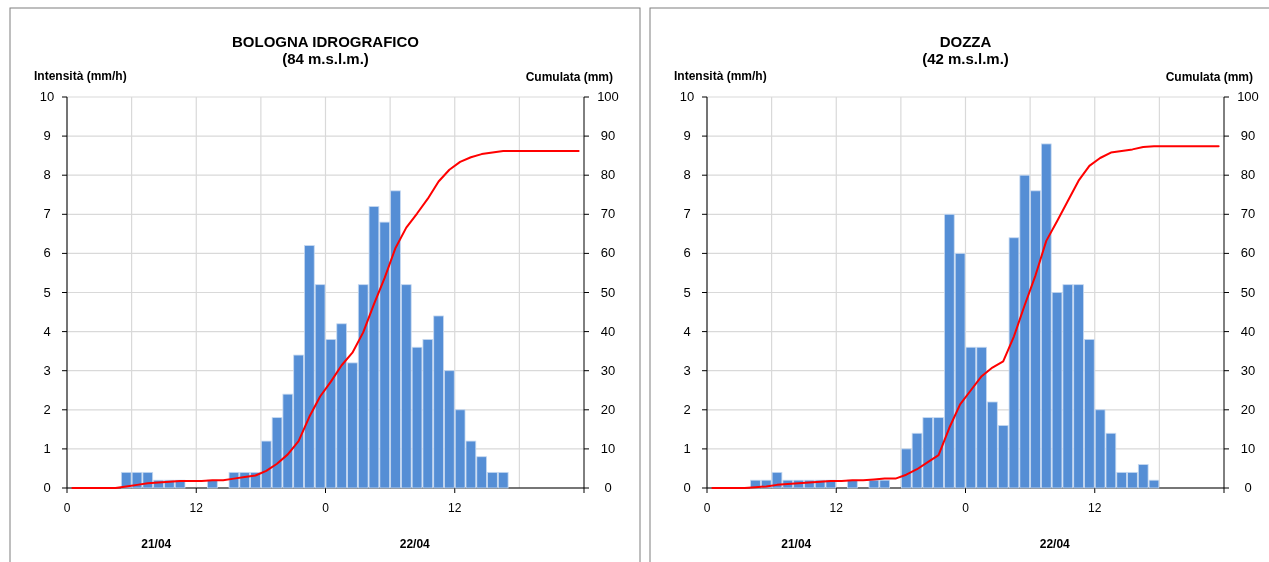 The width and height of the screenshot is (1269, 562). I want to click on chart-title: DOZZA, so click(965, 41).